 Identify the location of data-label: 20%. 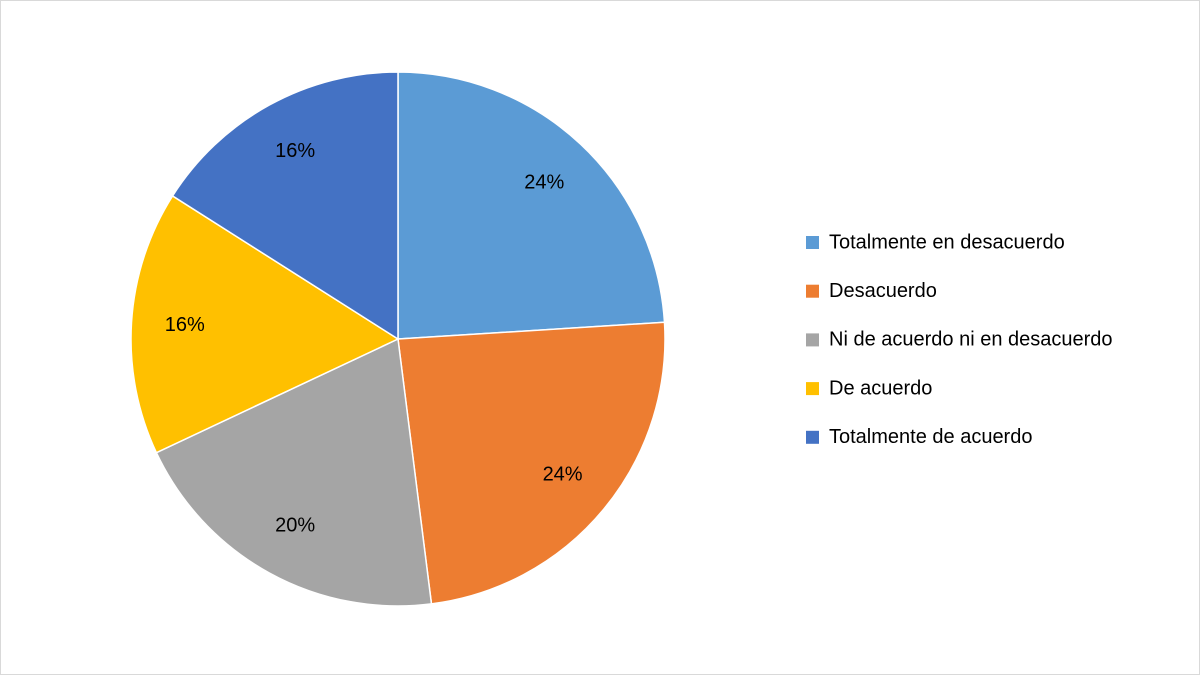
(295, 525).